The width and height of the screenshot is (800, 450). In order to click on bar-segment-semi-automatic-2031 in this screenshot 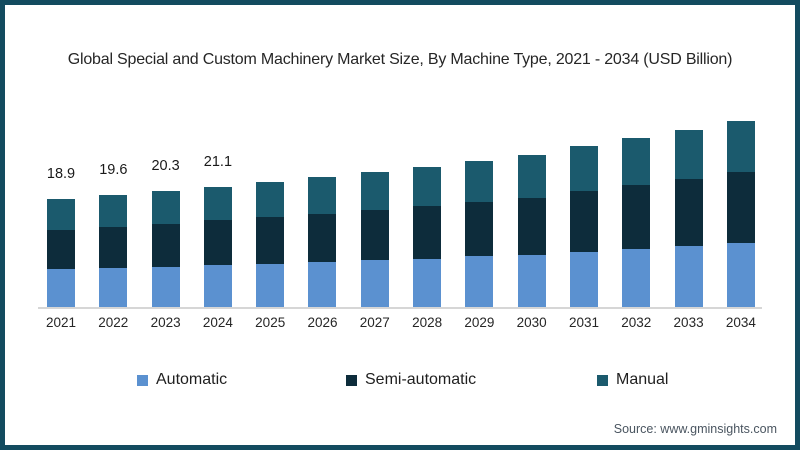, I will do `click(583, 221)`.